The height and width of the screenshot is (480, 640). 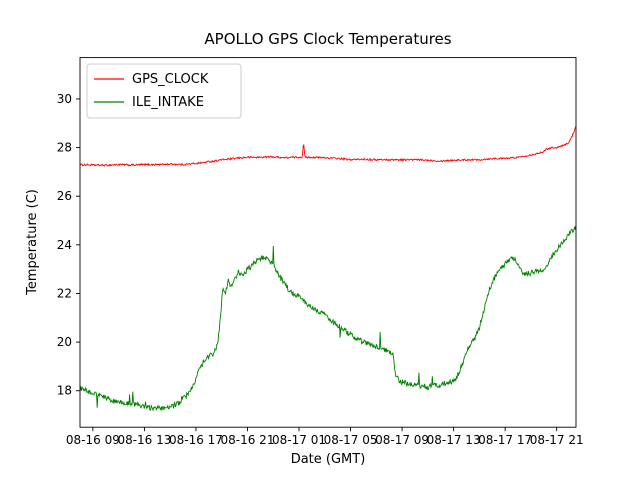 What do you see at coordinates (351, 440) in the screenshot?
I see `x-tick-label: 08-17 05` at bounding box center [351, 440].